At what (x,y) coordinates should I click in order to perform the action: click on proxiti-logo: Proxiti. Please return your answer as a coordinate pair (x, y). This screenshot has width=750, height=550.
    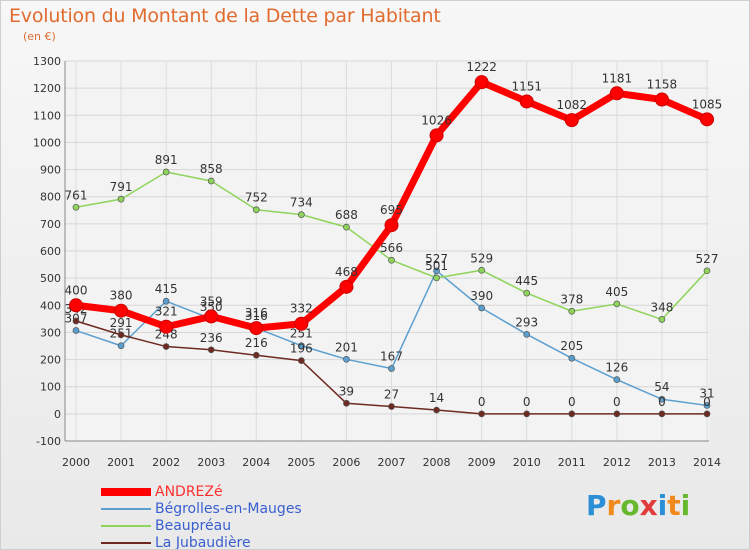
    Looking at the image, I should click on (638, 505).